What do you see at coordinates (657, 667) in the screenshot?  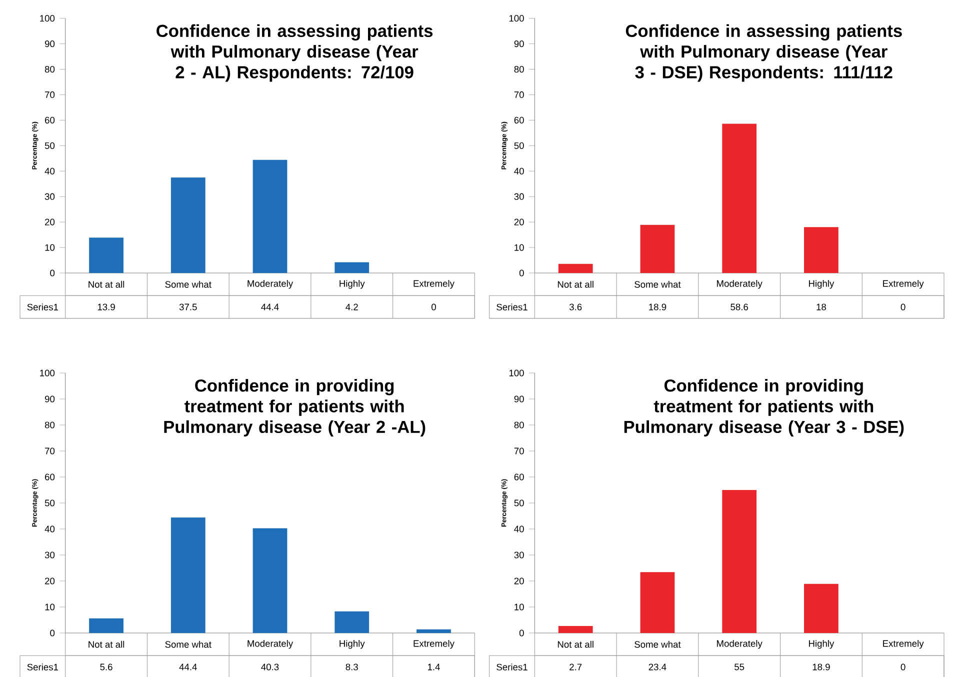 I see `data-label: 23.4` at bounding box center [657, 667].